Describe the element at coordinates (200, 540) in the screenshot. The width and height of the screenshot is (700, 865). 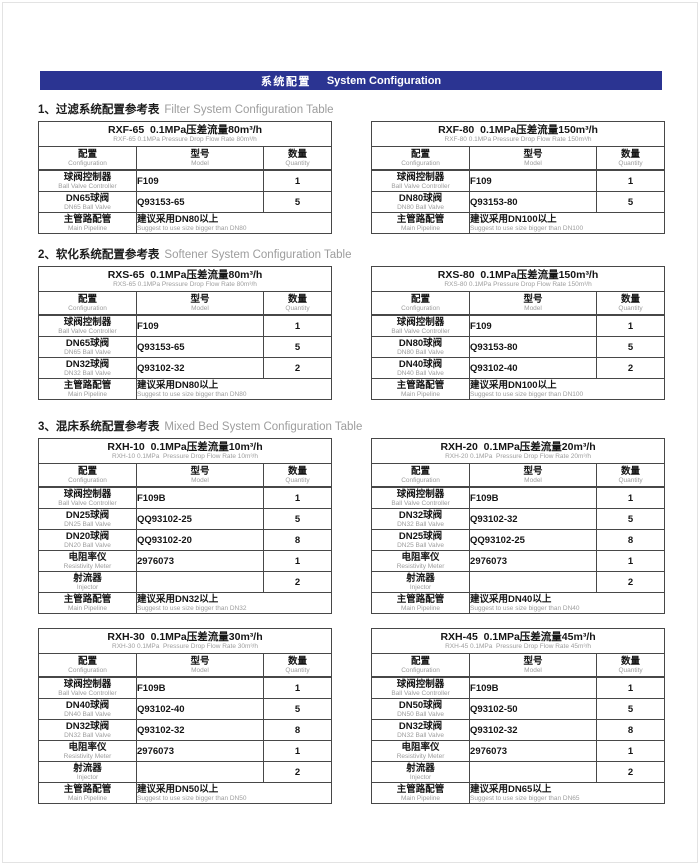
I see `model-cell: QQ93102-20` at that location.